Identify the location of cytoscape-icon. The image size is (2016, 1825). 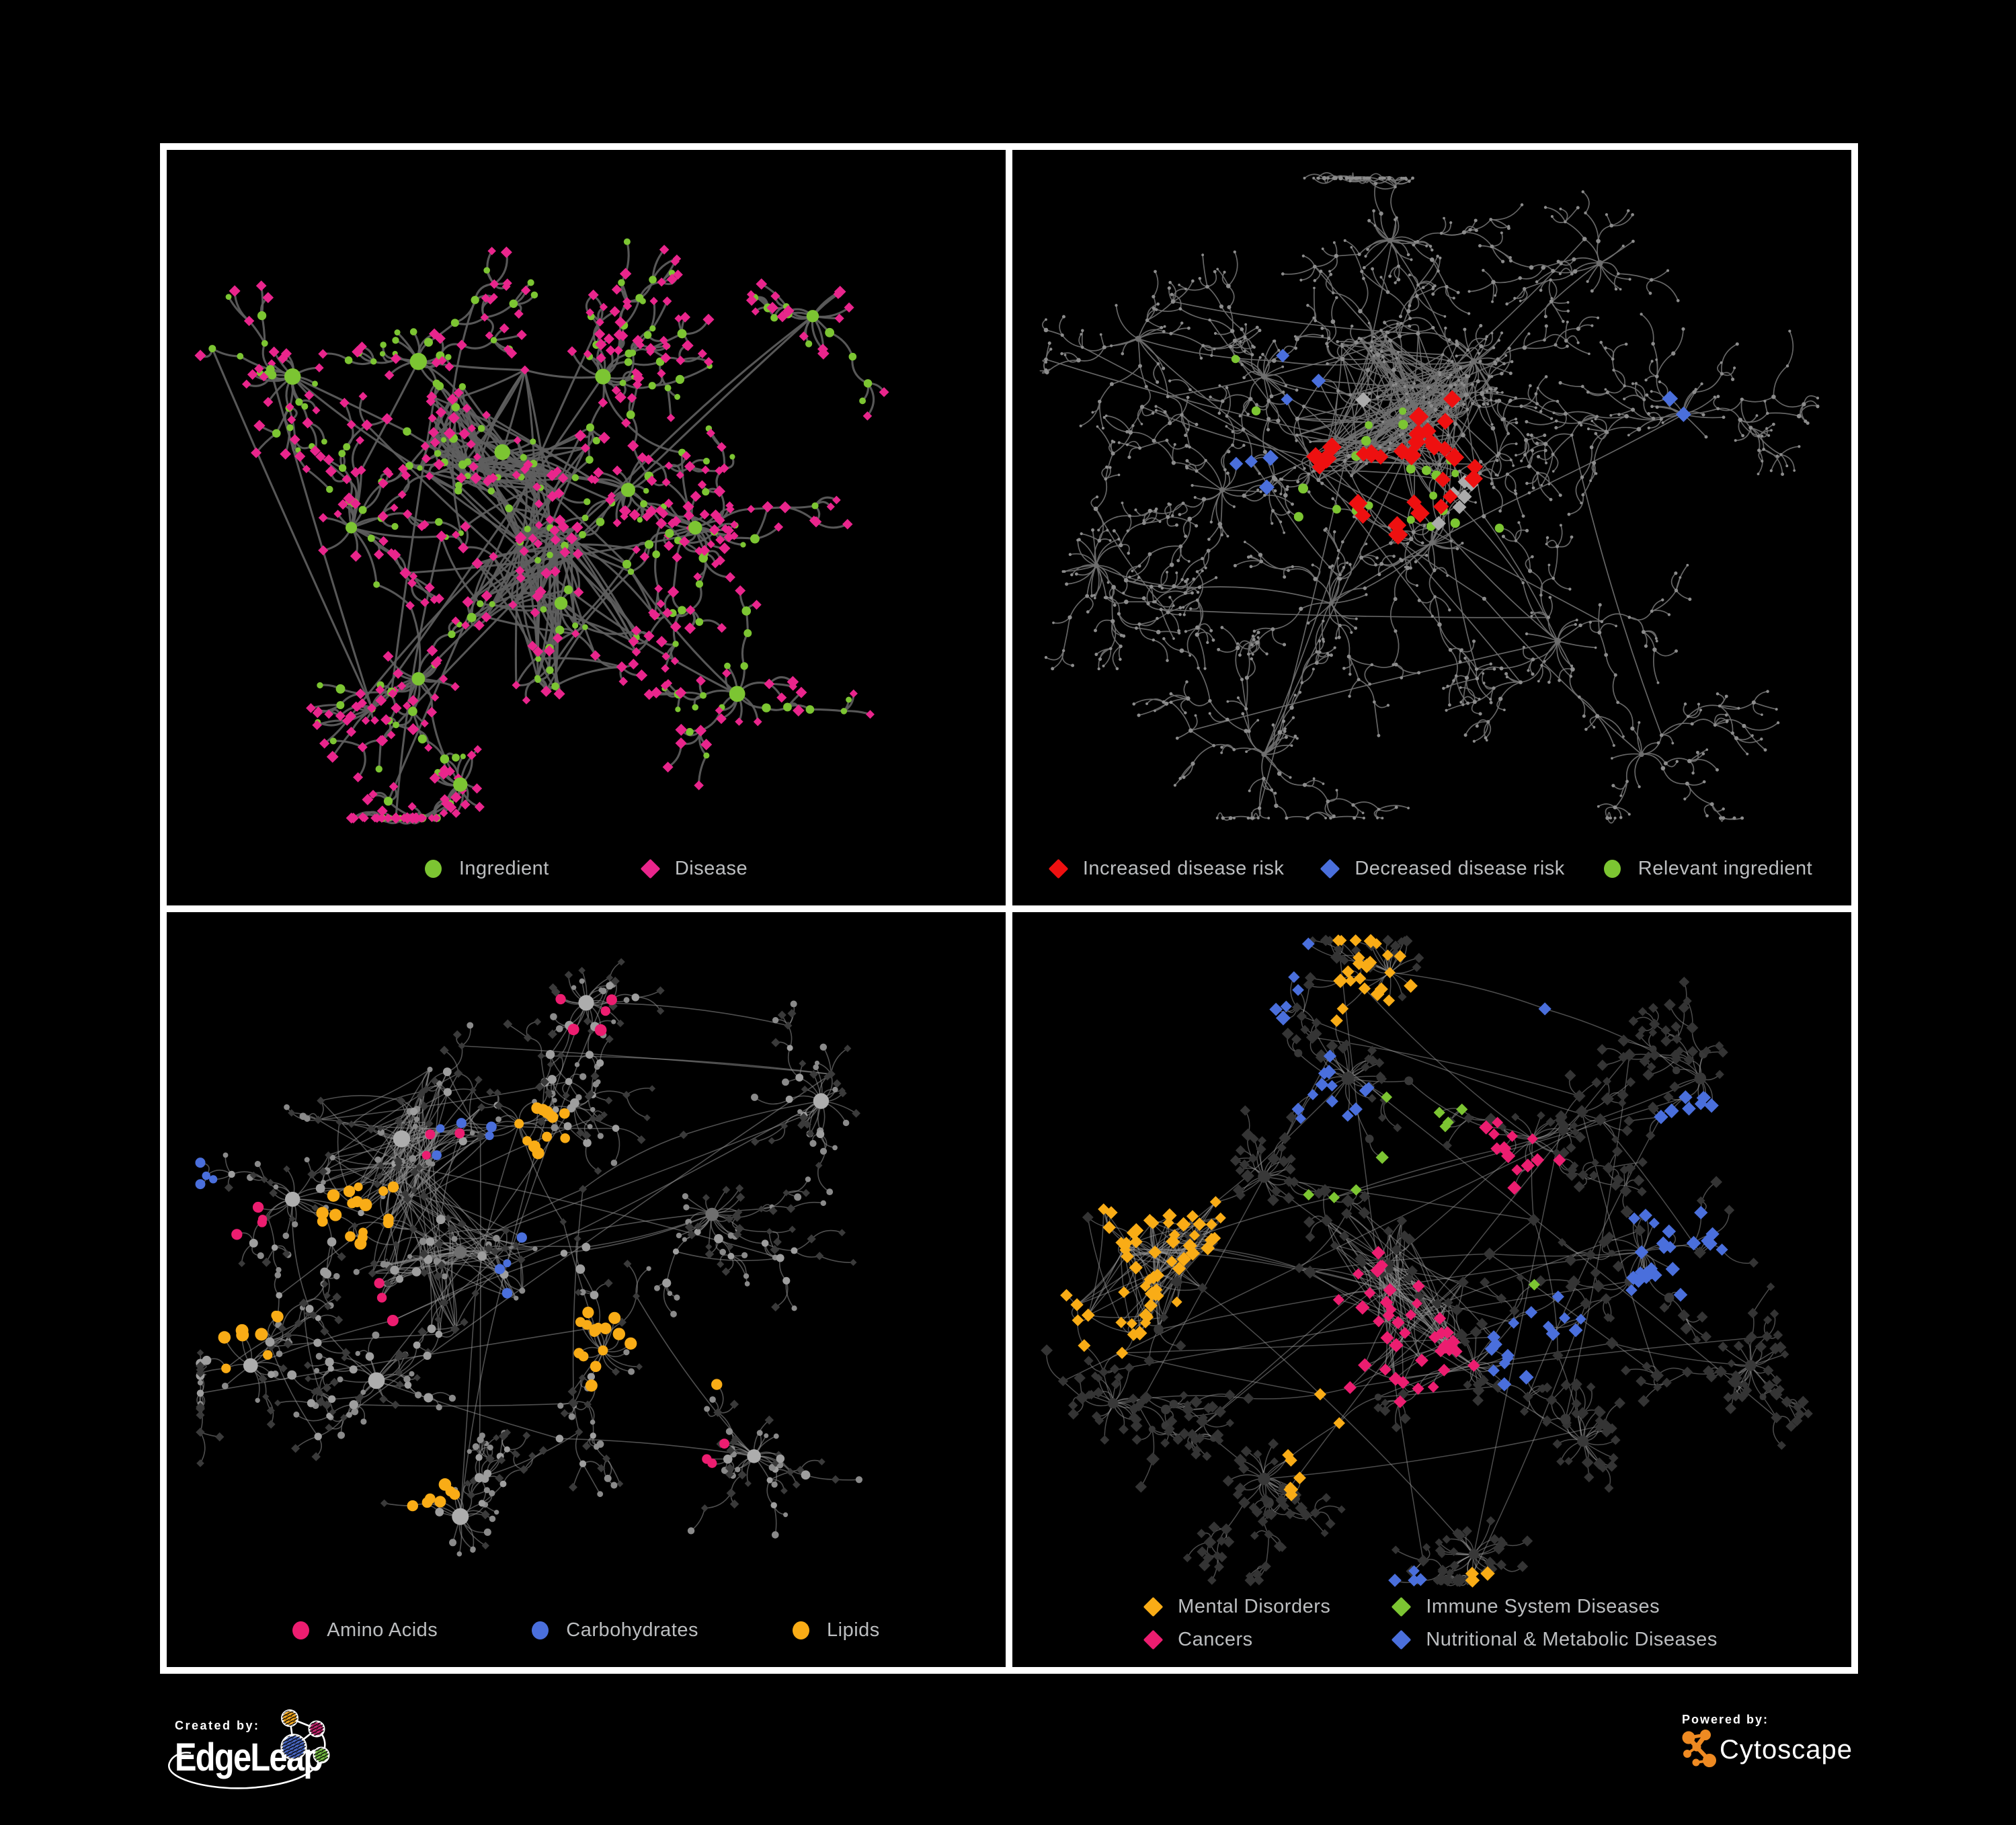
(1699, 1748).